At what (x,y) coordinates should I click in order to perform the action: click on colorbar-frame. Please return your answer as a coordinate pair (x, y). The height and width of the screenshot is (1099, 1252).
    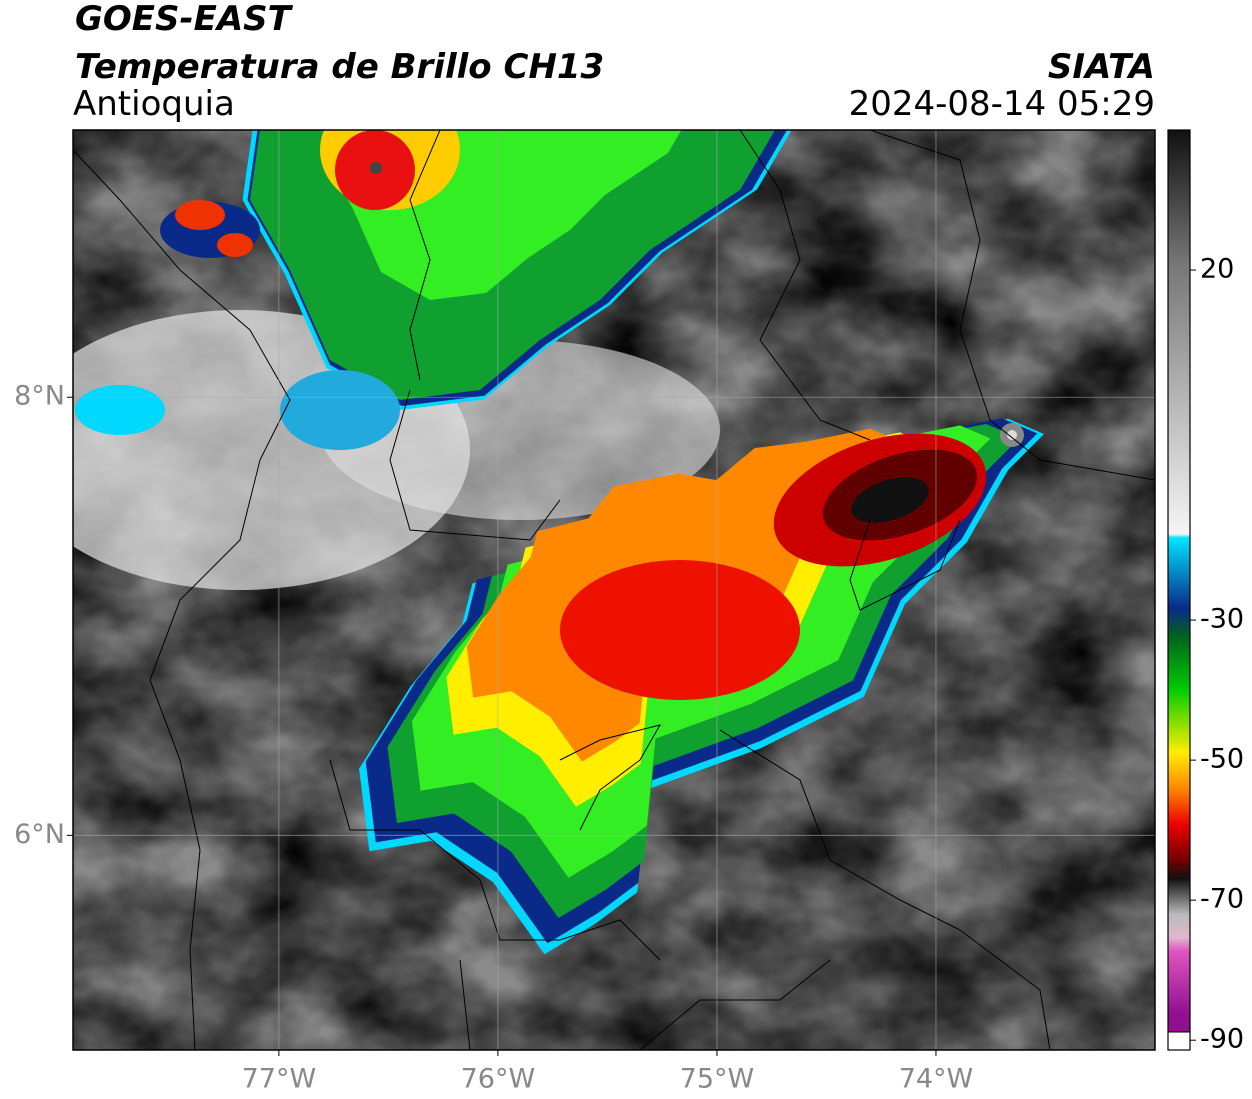
    Looking at the image, I should click on (1179, 590).